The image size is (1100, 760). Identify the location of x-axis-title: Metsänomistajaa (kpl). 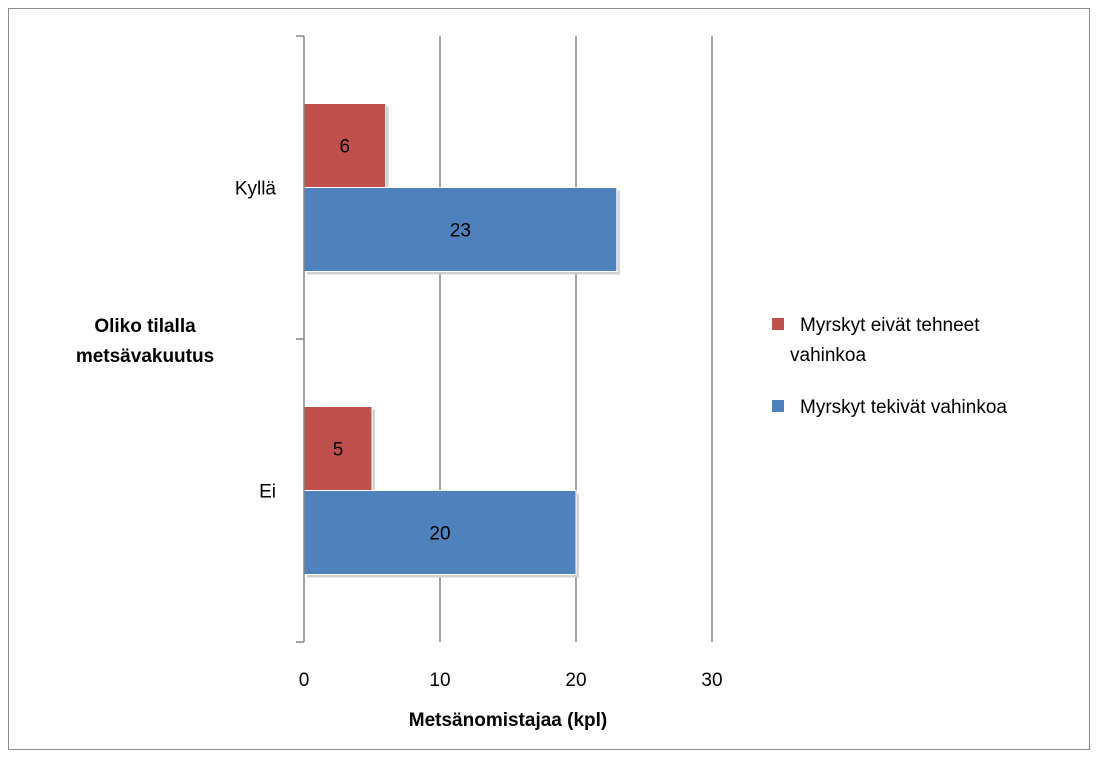
(508, 720).